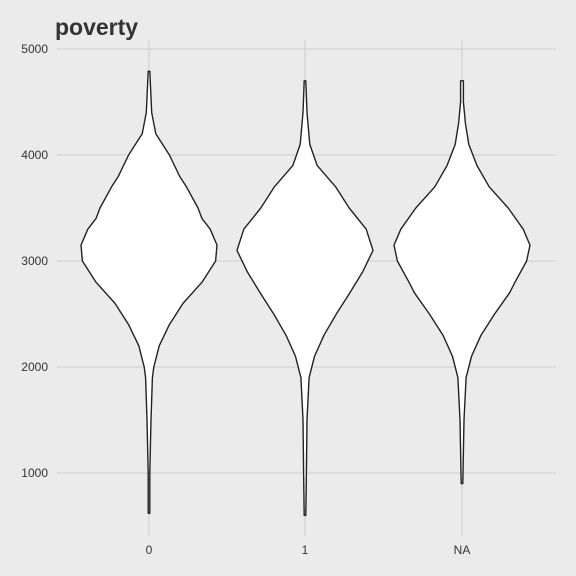 This screenshot has width=576, height=576. I want to click on y-tick-label: 2000, so click(34, 367).